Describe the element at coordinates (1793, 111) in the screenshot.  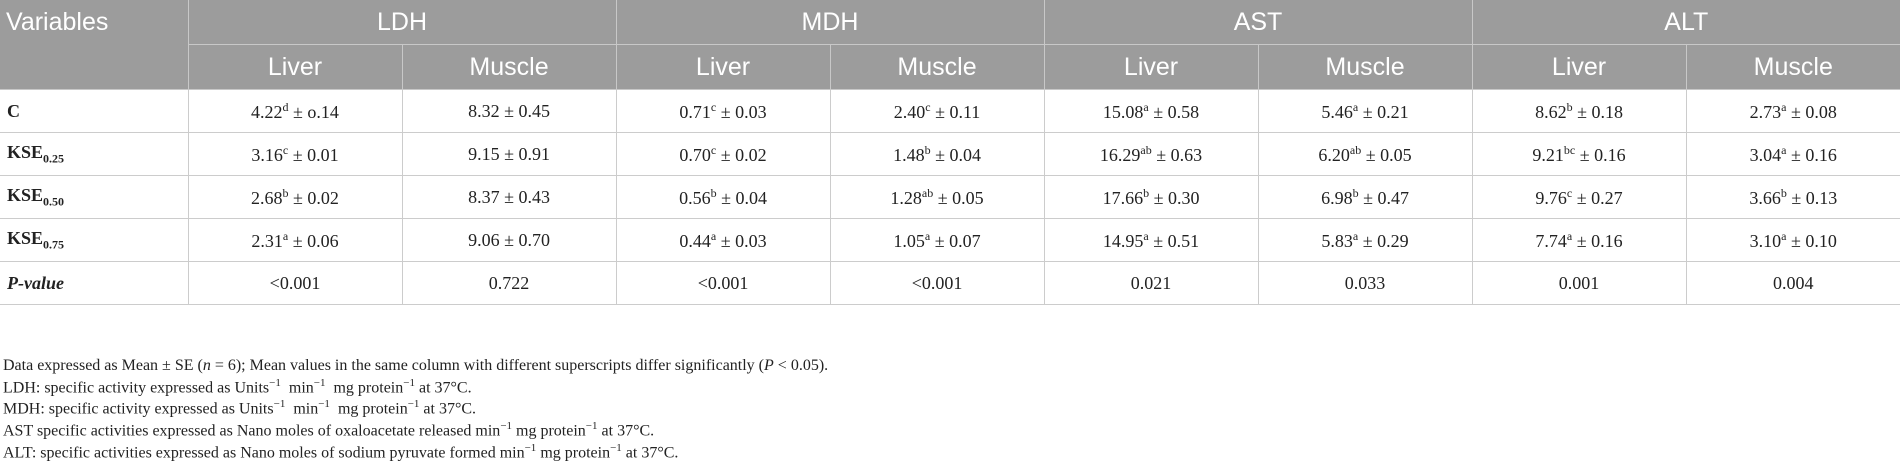
I see `cell-alt-muscle: 2.73a ± 0.08` at that location.